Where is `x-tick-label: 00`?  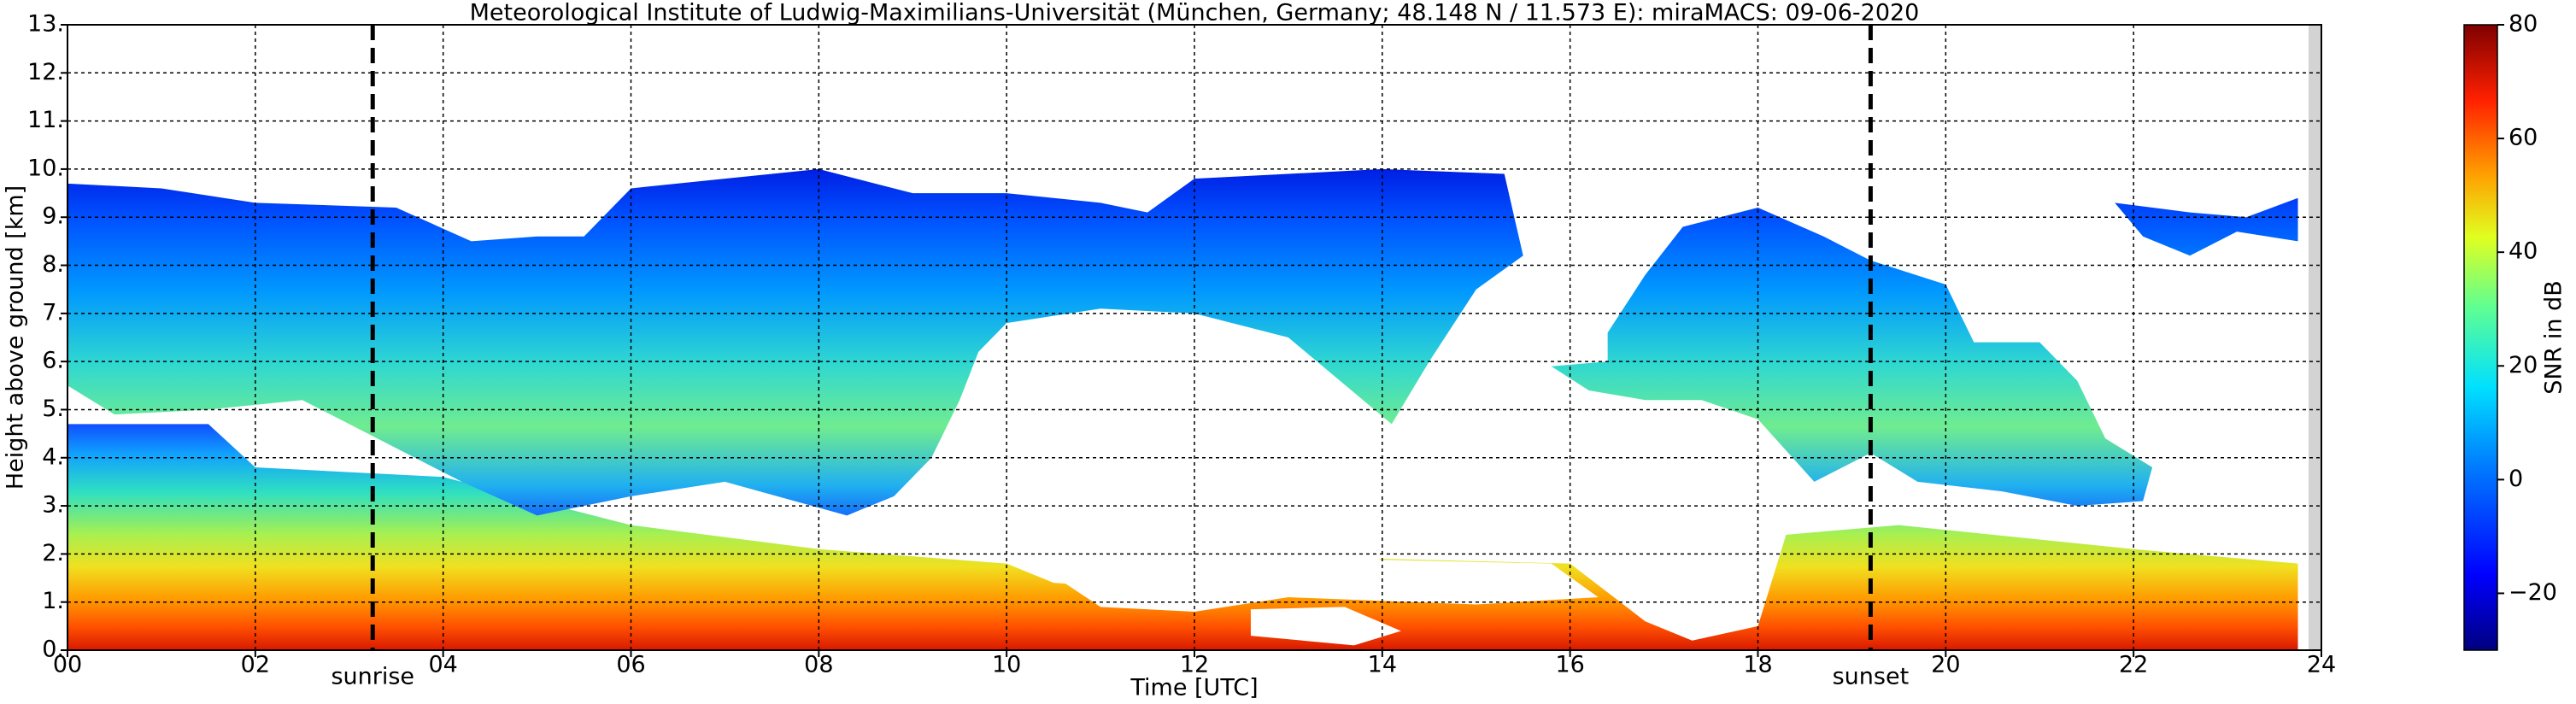 x-tick-label: 00 is located at coordinates (67, 665).